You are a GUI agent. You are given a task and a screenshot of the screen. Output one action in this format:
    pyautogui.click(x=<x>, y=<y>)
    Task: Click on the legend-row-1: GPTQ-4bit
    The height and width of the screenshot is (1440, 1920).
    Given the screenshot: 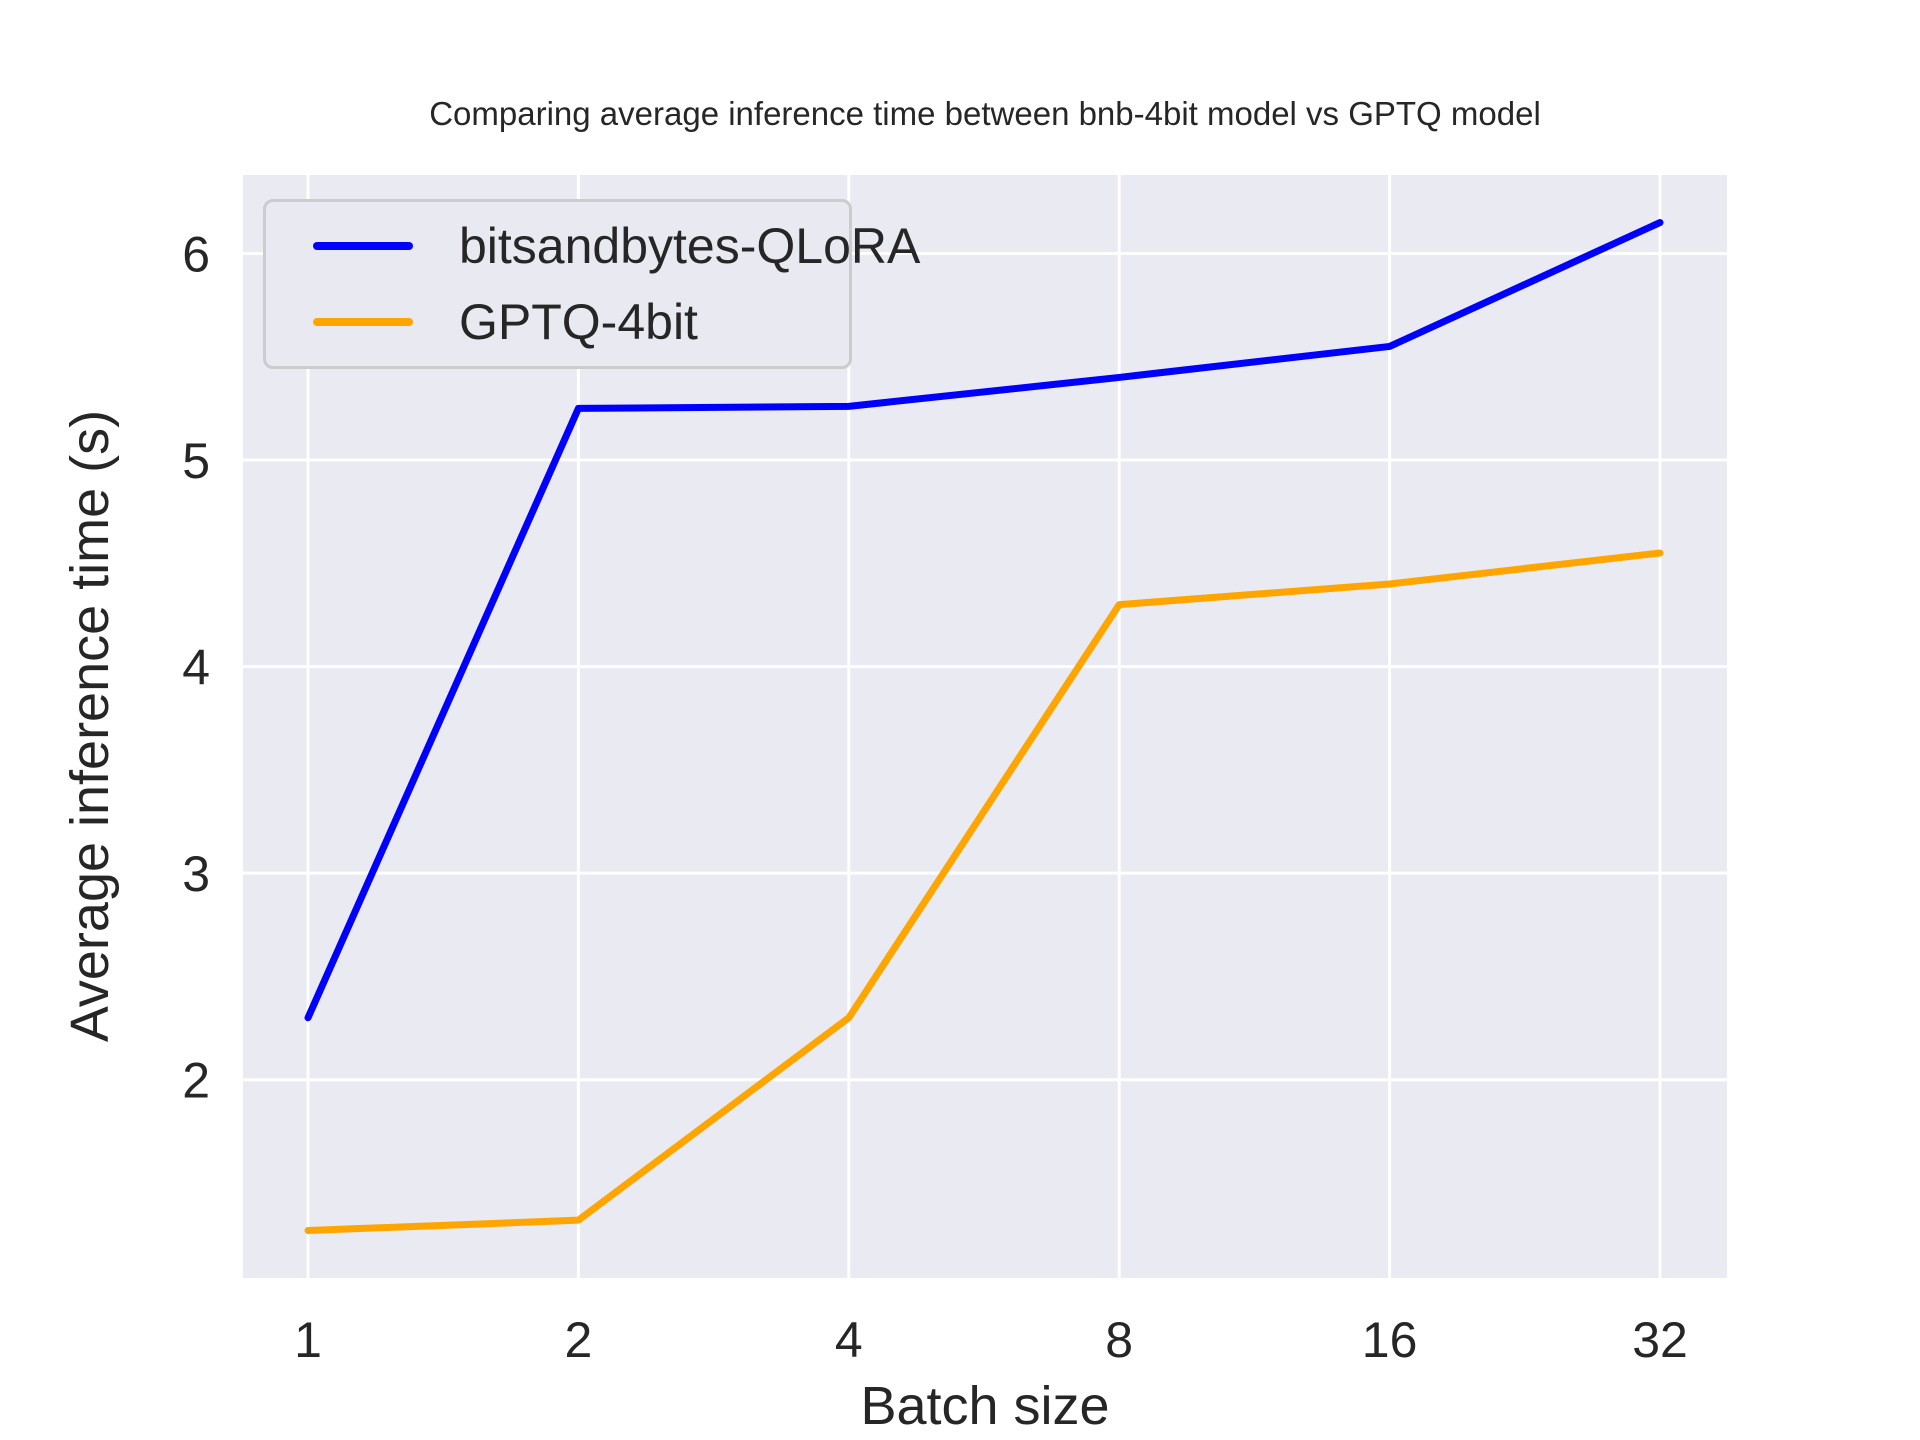 What is the action you would take?
    pyautogui.click(x=557, y=322)
    